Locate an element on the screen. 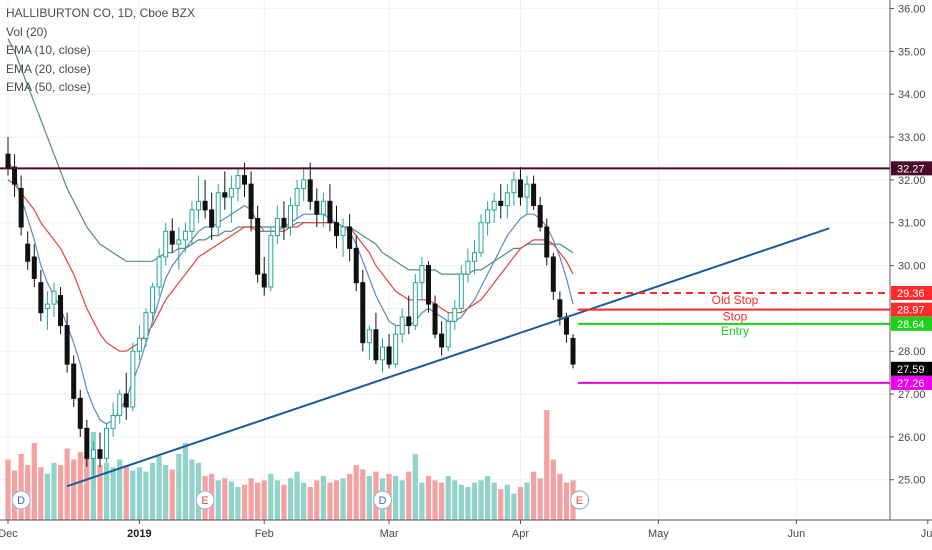  symbol-title: HALLIBURTON CO, 1D, Cboe BZX is located at coordinates (100, 13).